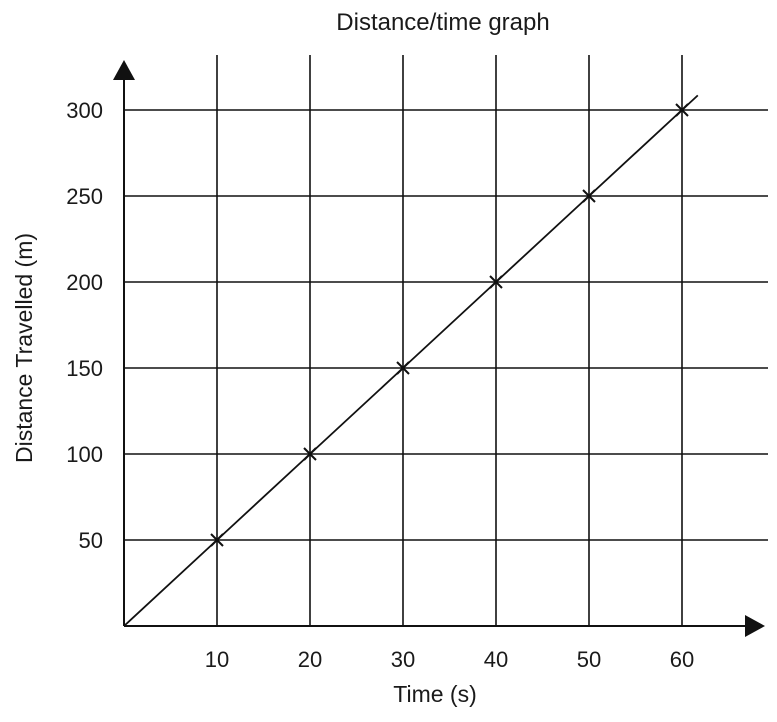  Describe the element at coordinates (84, 196) in the screenshot. I see `y-tick-label-250: 250` at that location.